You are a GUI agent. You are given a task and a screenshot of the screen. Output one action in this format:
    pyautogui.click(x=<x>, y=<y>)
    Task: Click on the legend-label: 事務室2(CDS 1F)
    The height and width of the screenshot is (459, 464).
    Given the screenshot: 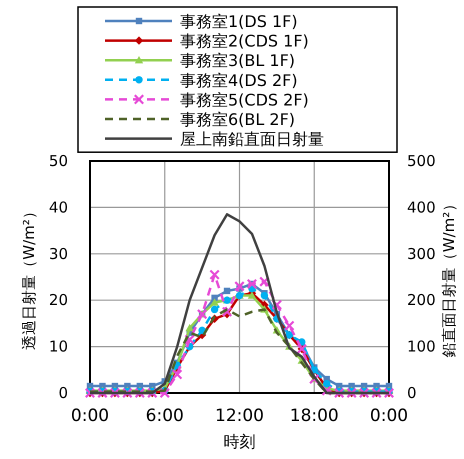 What is the action you would take?
    pyautogui.click(x=244, y=41)
    